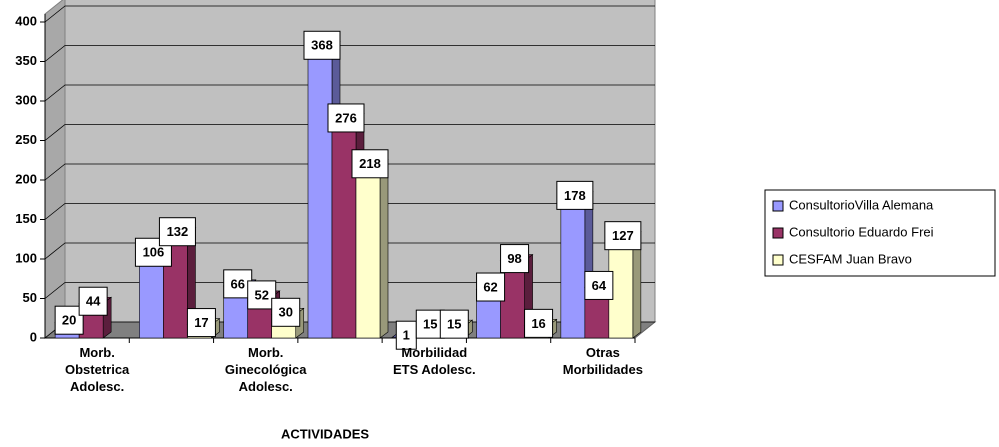 Image resolution: width=999 pixels, height=447 pixels. Describe the element at coordinates (265, 369) in the screenshot. I see `x-tick-label: Morb. Ginecológica Adolesc.` at that location.